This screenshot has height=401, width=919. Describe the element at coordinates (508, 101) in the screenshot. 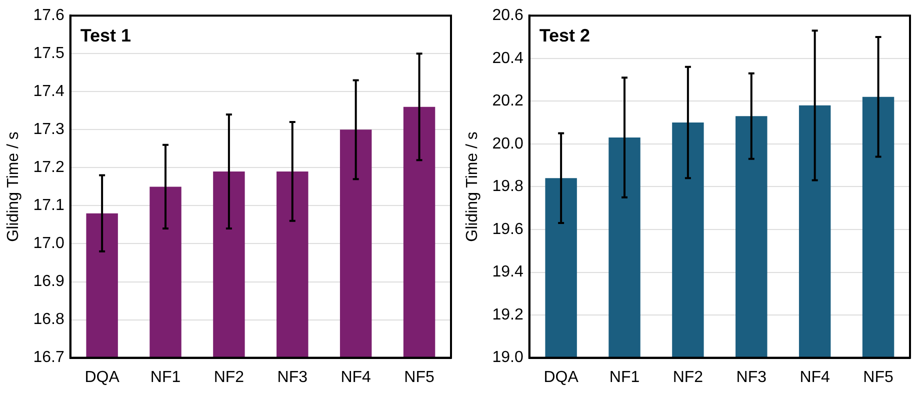

I see `y-tick-label: 20.2` at that location.